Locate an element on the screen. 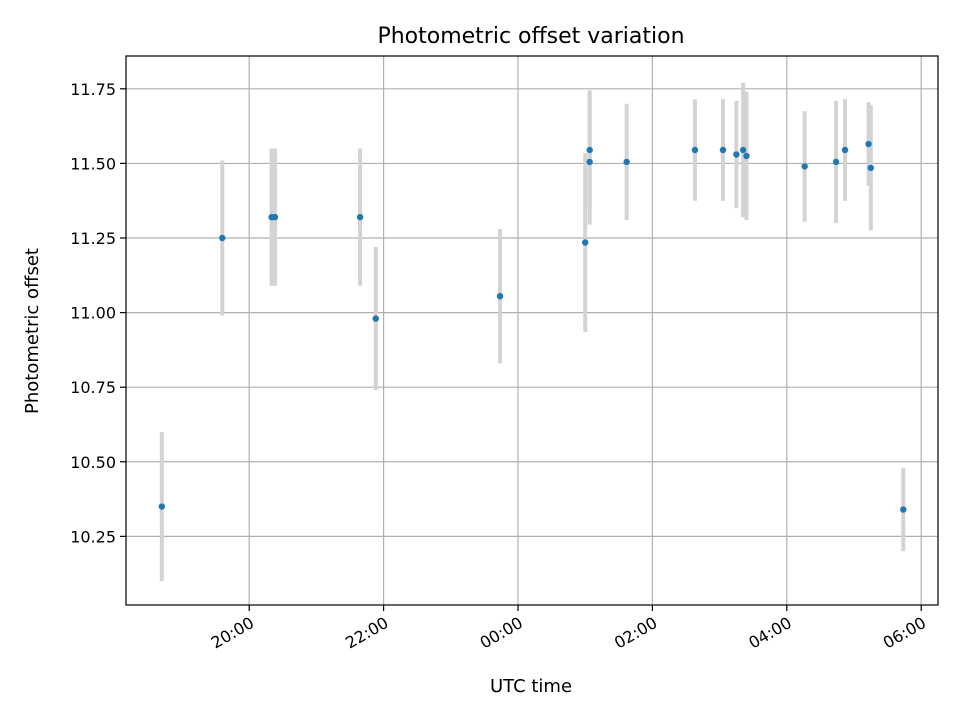 The width and height of the screenshot is (960, 720). y-tick-label: 11.50 is located at coordinates (93, 163).